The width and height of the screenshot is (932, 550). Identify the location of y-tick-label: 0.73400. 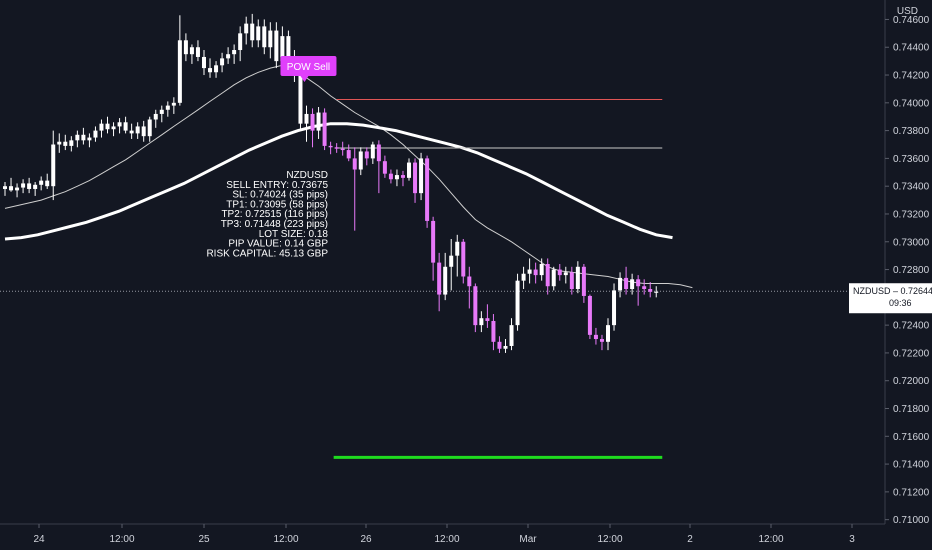
(911, 187).